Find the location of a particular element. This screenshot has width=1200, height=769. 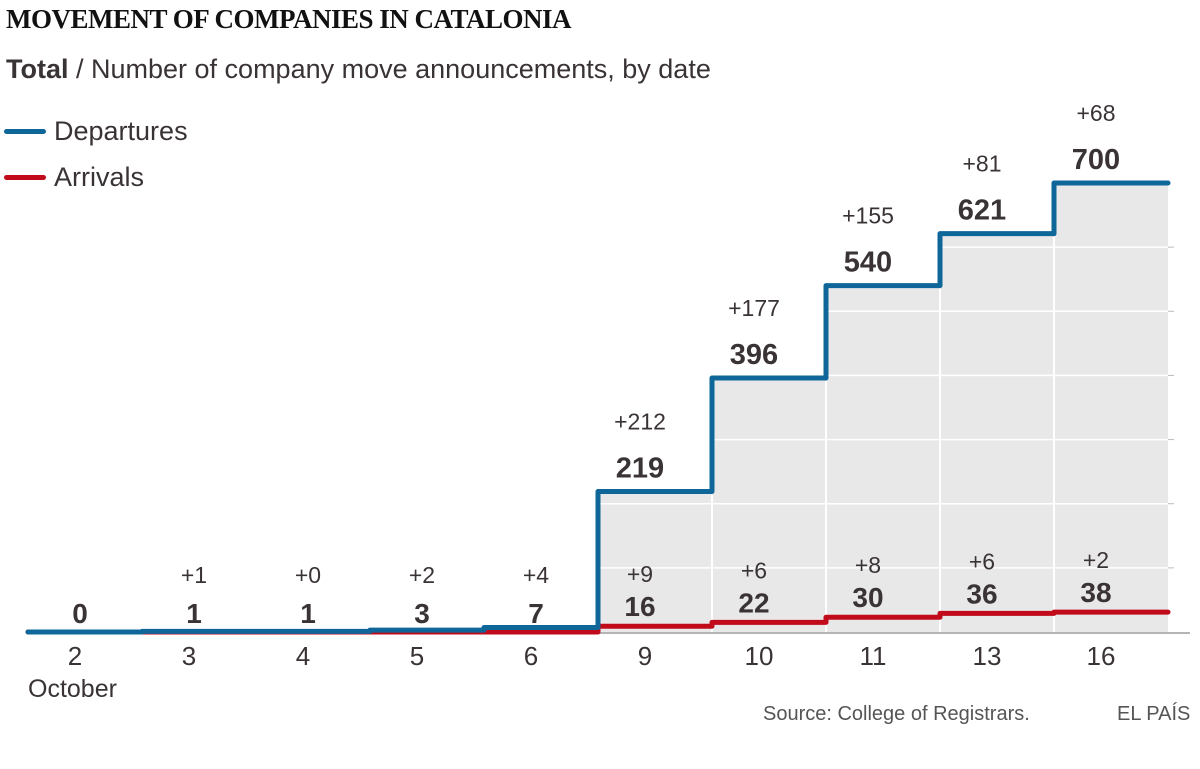

data-label-arrivals: 30 is located at coordinates (867, 597).